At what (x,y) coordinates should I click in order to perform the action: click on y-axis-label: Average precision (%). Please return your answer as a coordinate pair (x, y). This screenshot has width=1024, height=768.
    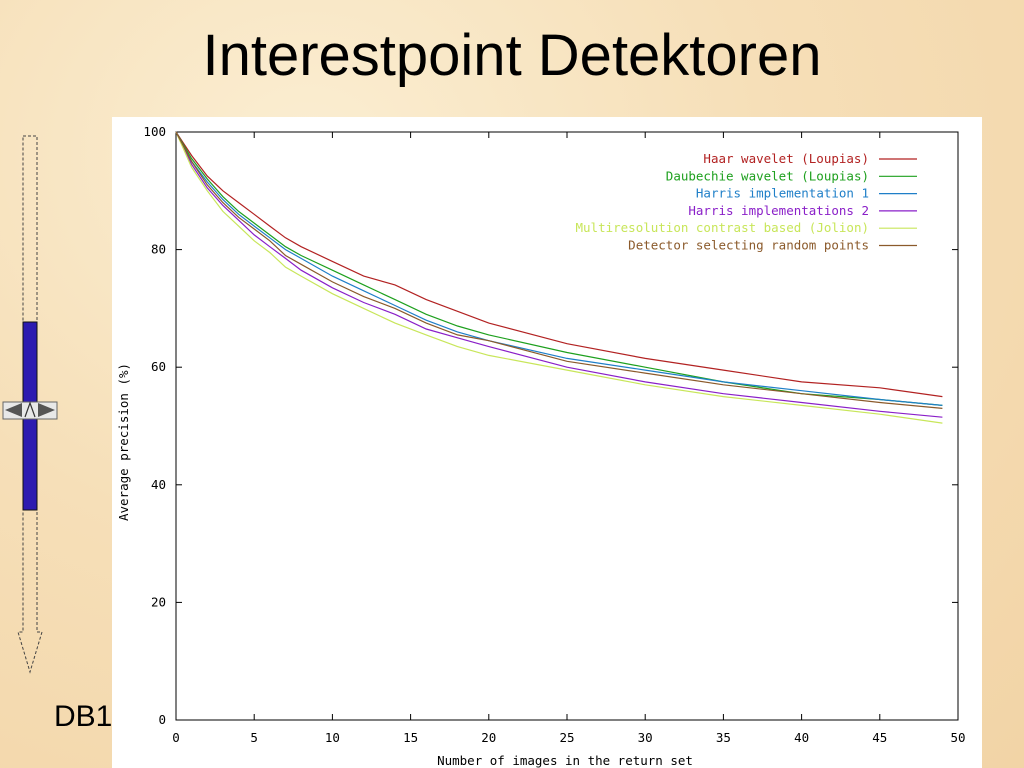
    Looking at the image, I should click on (123, 442).